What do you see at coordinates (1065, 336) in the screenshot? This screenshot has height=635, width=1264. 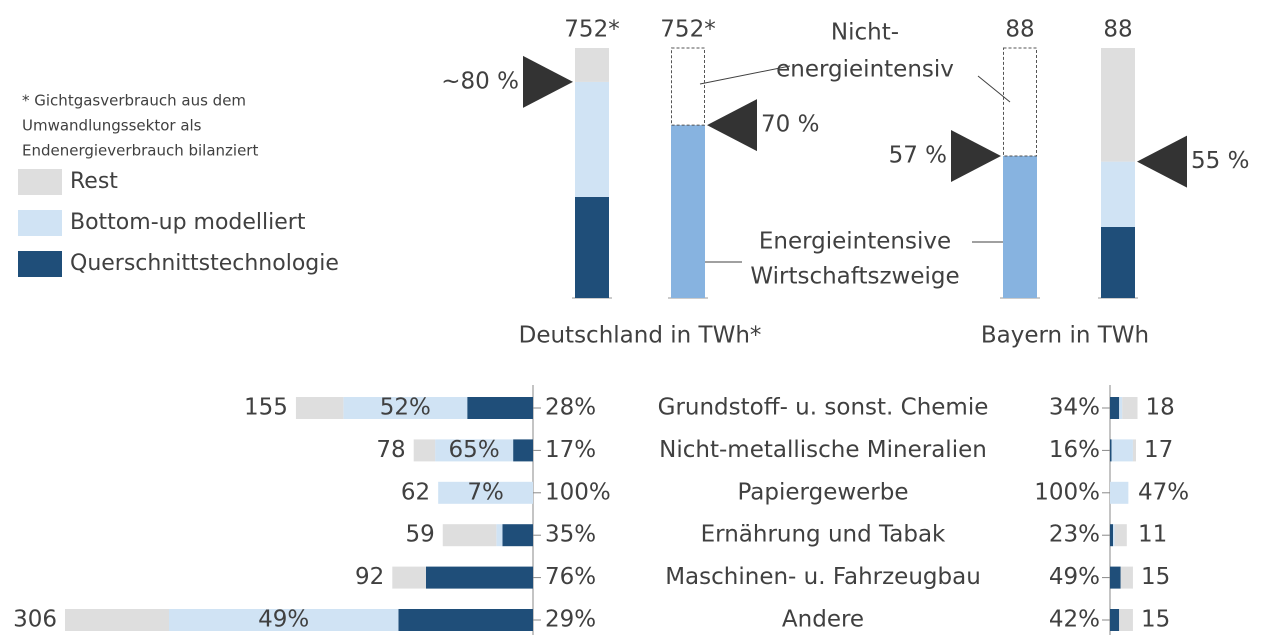 I see `panel-title: Bayern in TWh` at bounding box center [1065, 336].